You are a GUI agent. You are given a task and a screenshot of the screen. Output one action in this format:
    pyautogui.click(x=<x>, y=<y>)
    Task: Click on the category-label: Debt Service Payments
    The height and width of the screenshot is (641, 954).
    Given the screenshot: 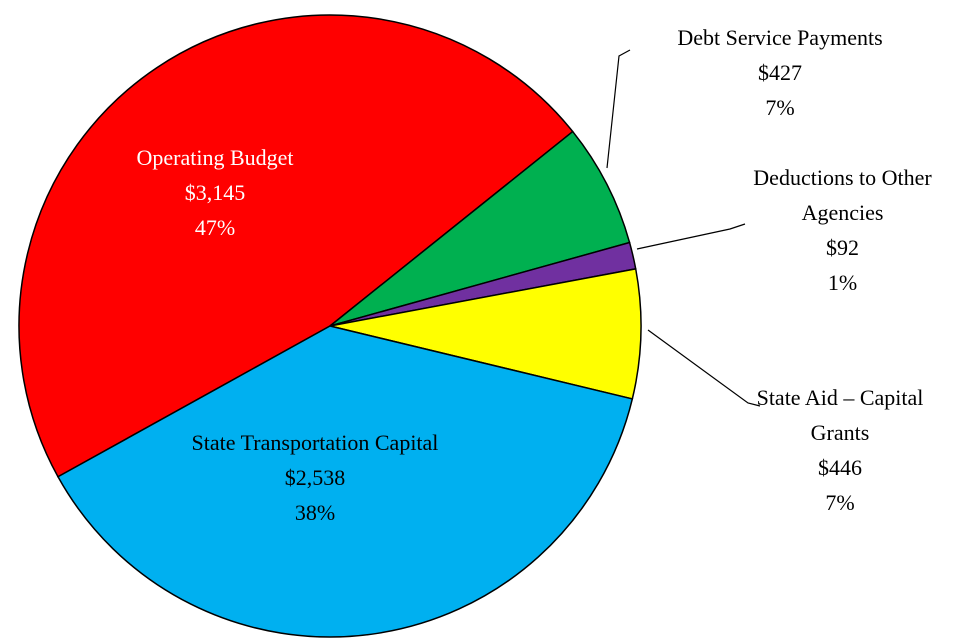 What is the action you would take?
    pyautogui.click(x=780, y=37)
    